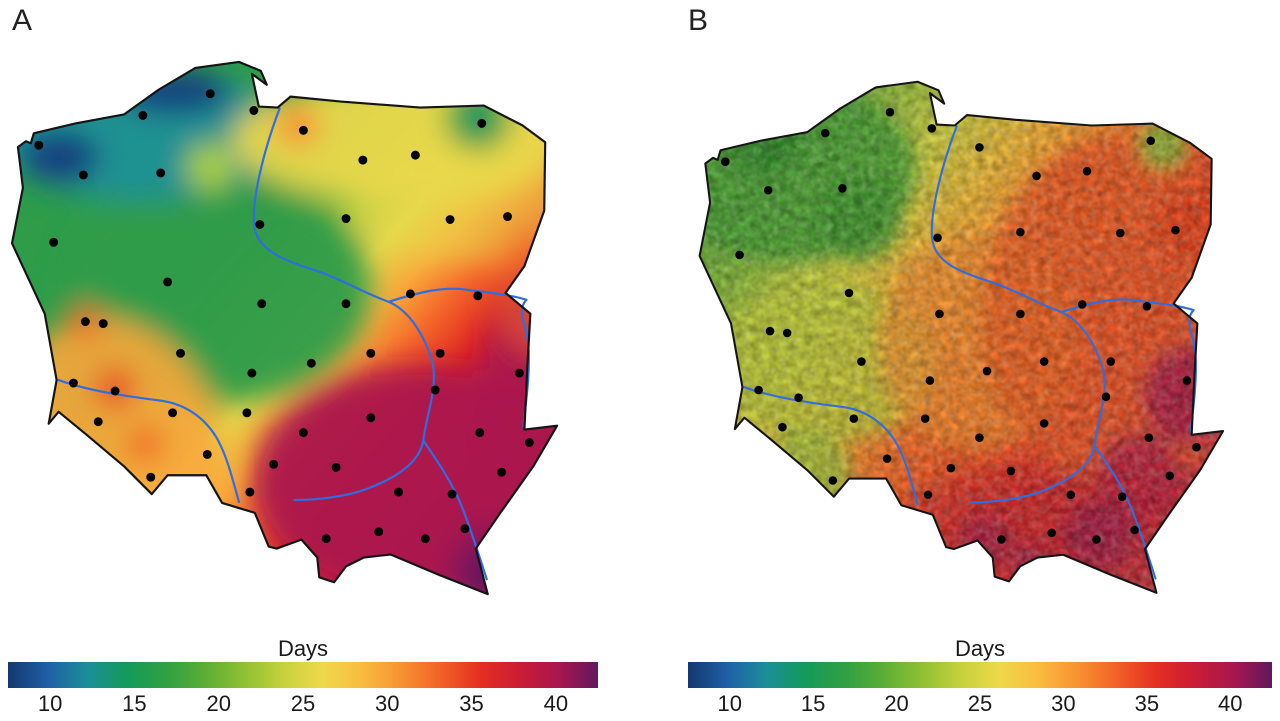  What do you see at coordinates (698, 20) in the screenshot?
I see `panel-b-label: B` at bounding box center [698, 20].